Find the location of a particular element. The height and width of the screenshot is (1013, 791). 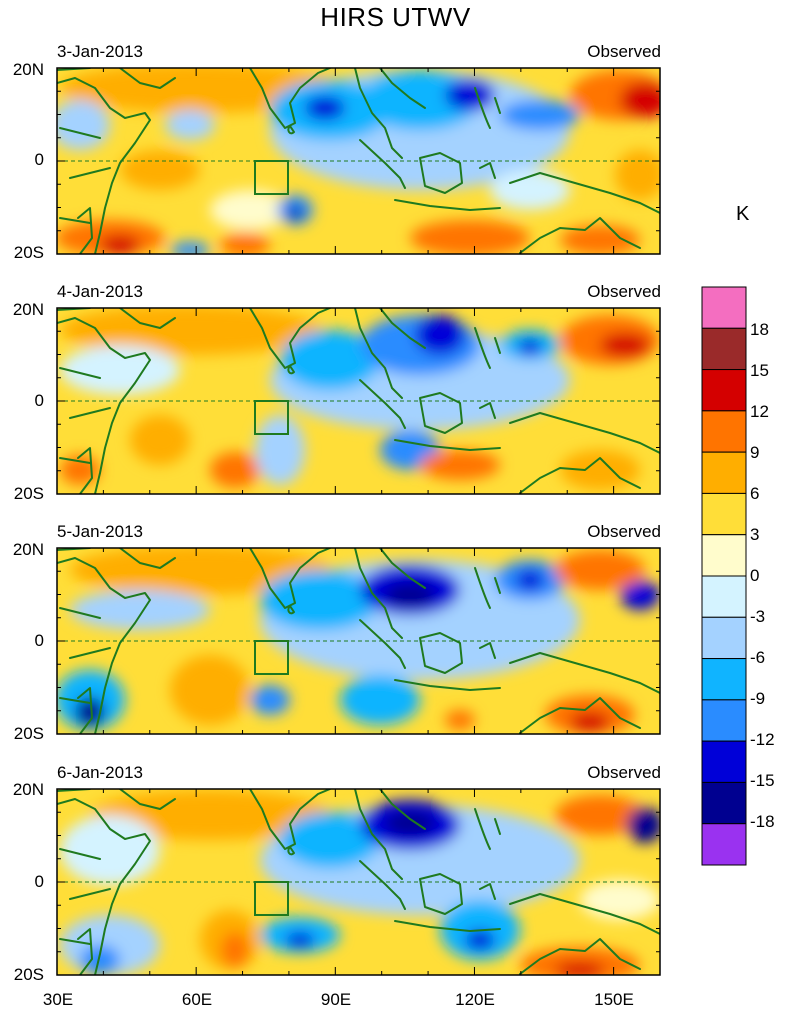

colorbar-label: -9 is located at coordinates (758, 698).